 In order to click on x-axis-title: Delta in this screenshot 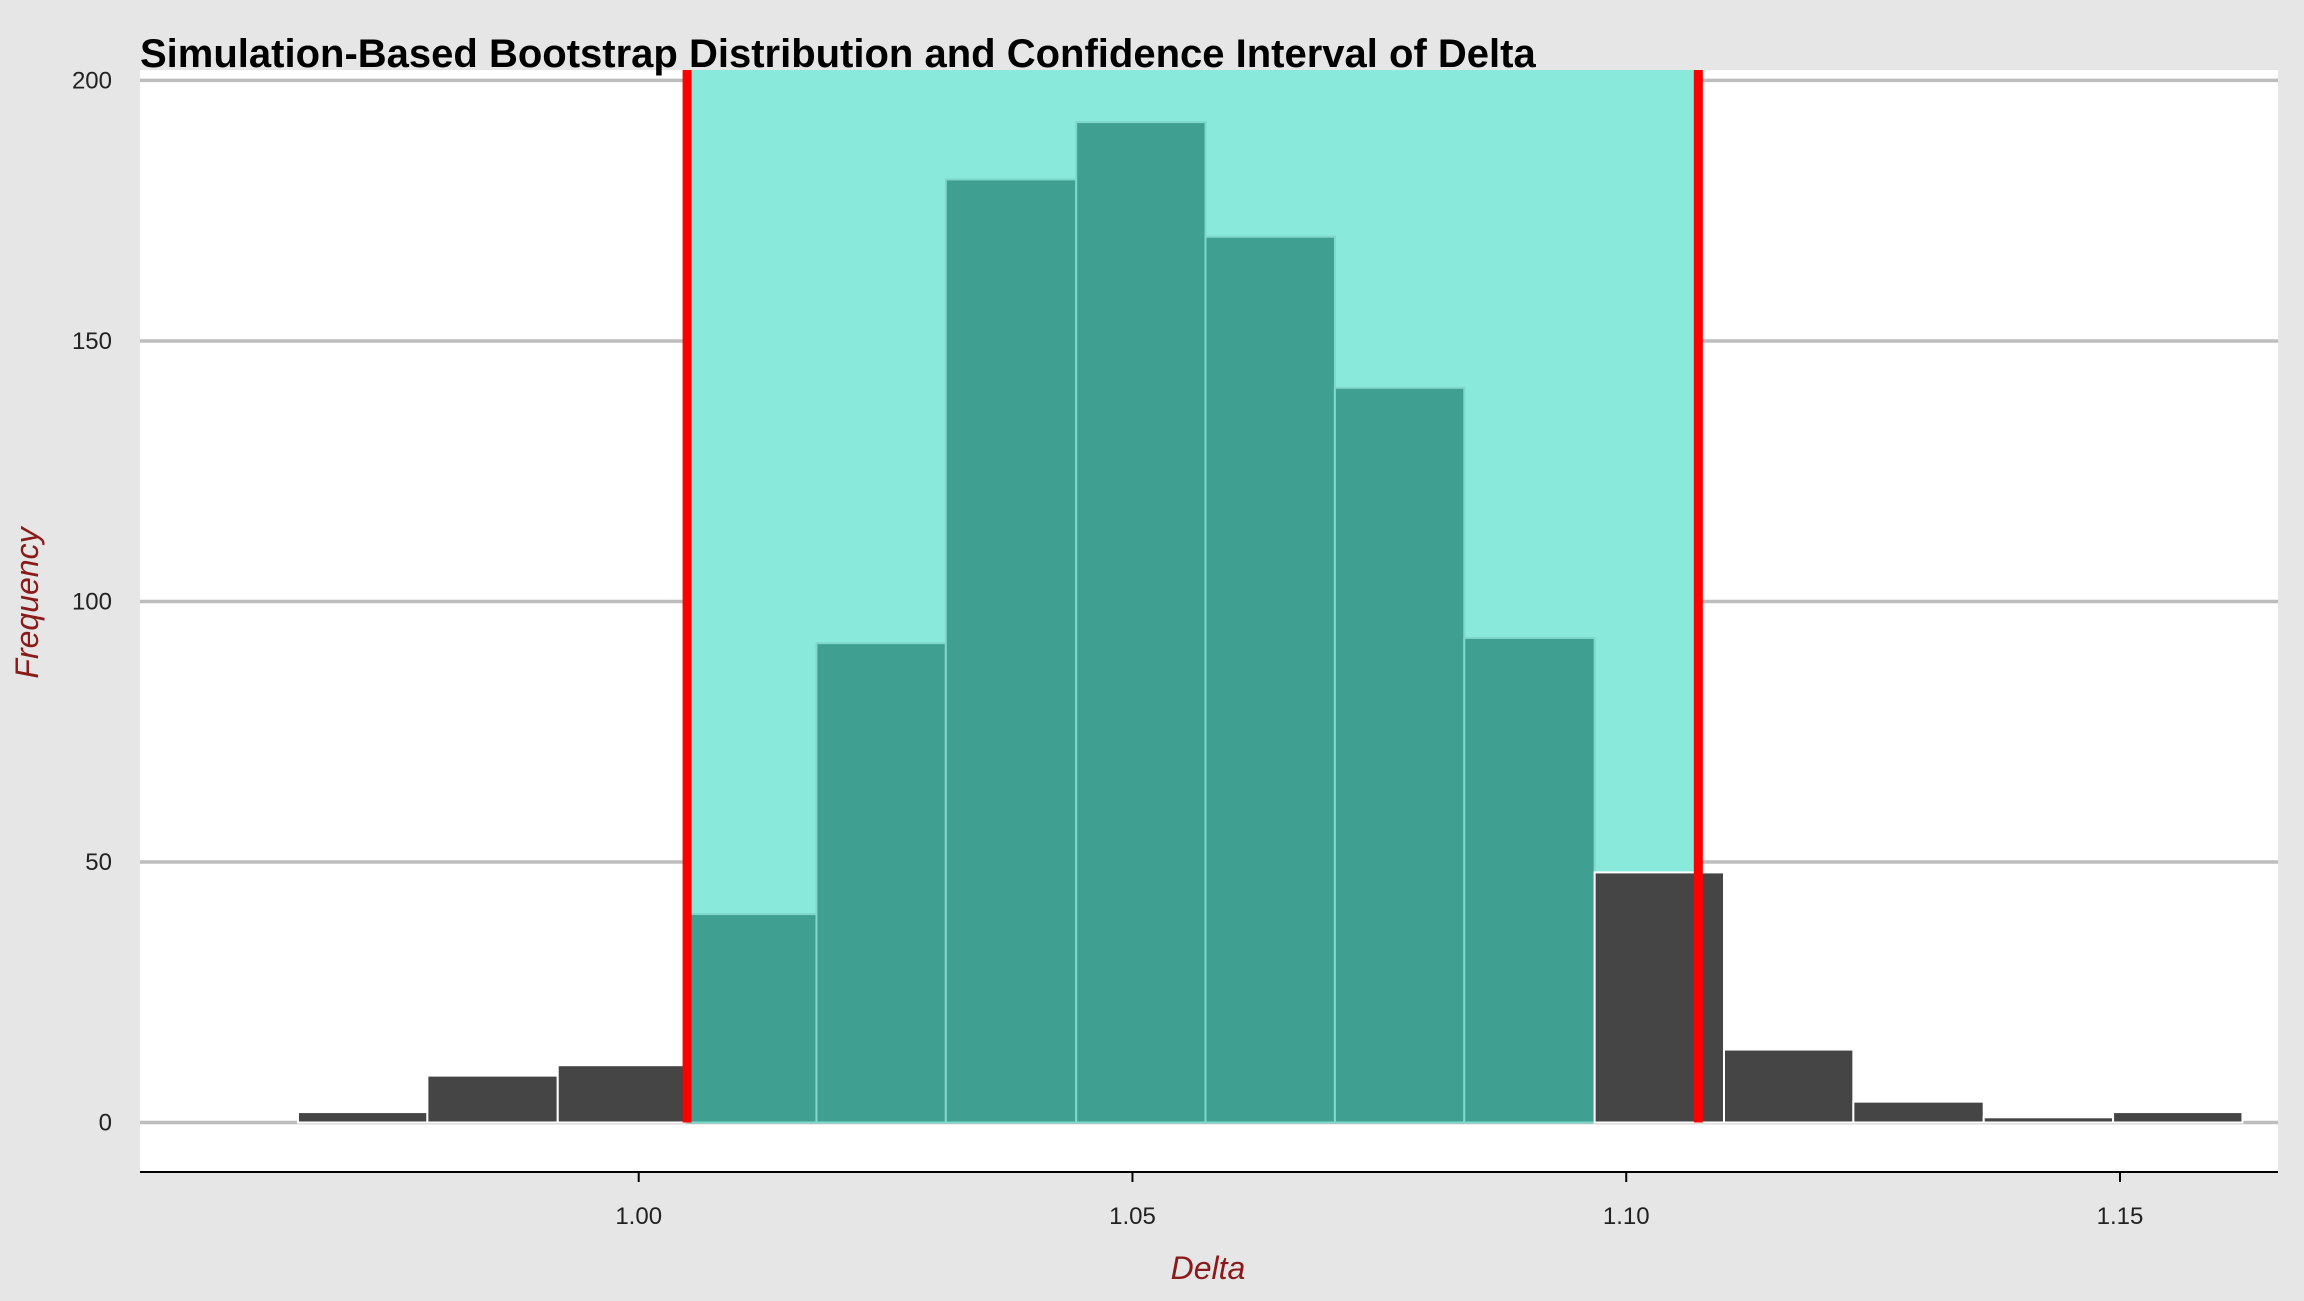, I will do `click(1208, 1268)`.